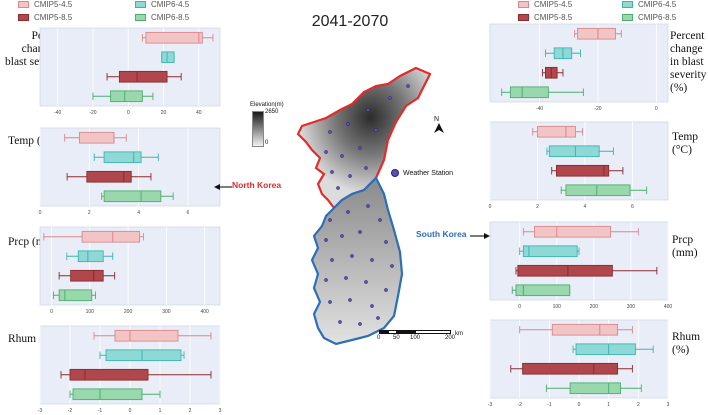  I want to click on tick-label: 400, so click(668, 307).